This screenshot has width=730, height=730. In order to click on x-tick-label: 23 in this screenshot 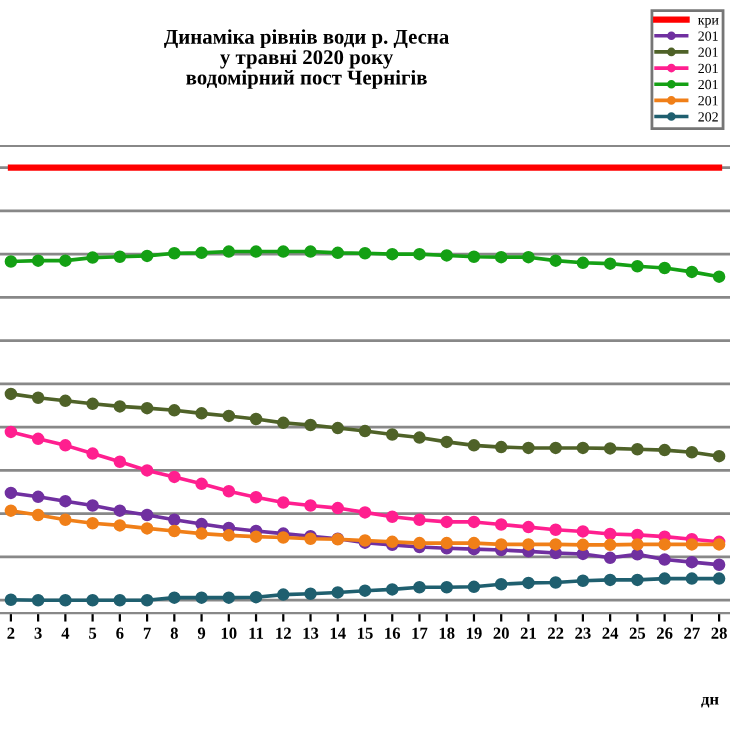, I will do `click(583, 633)`.